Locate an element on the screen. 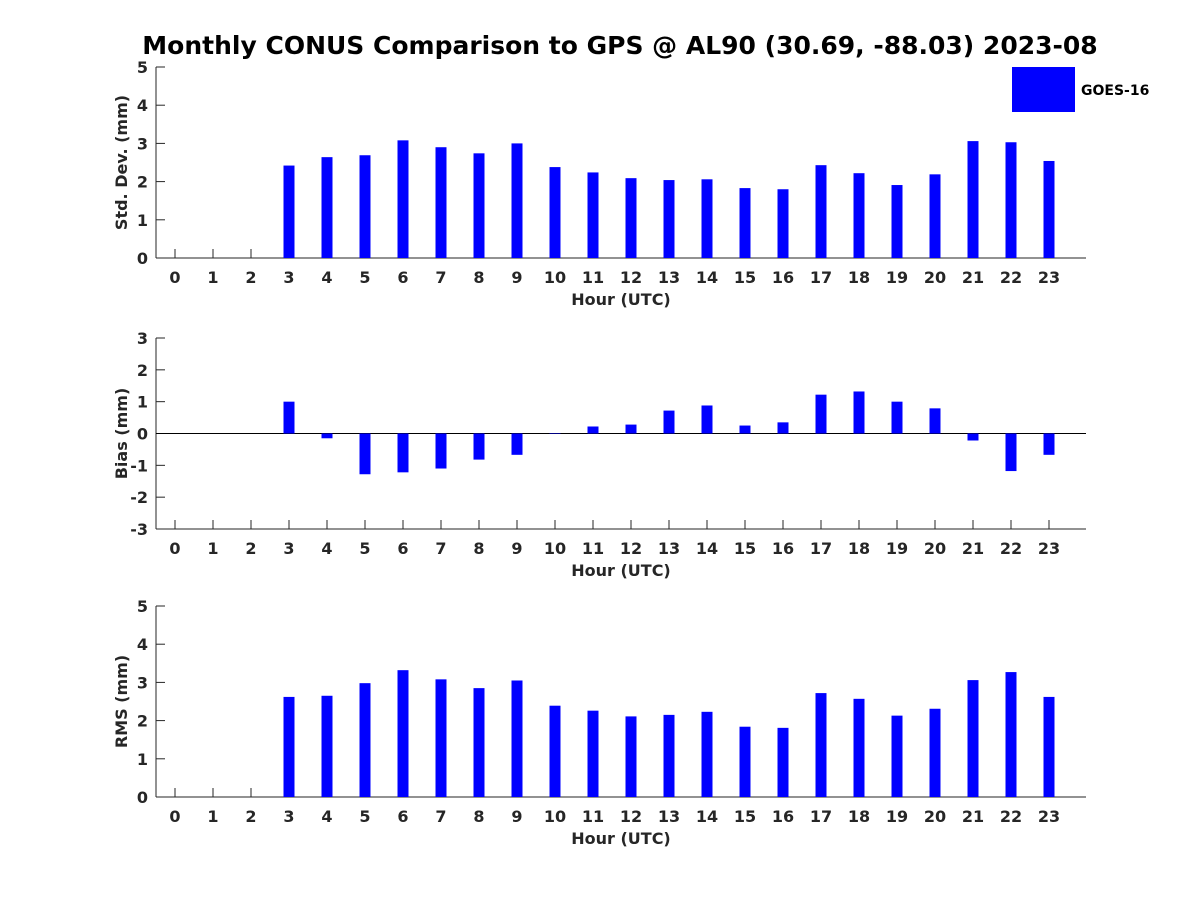 The width and height of the screenshot is (1200, 900). x-tick-label: 5 is located at coordinates (364, 277).